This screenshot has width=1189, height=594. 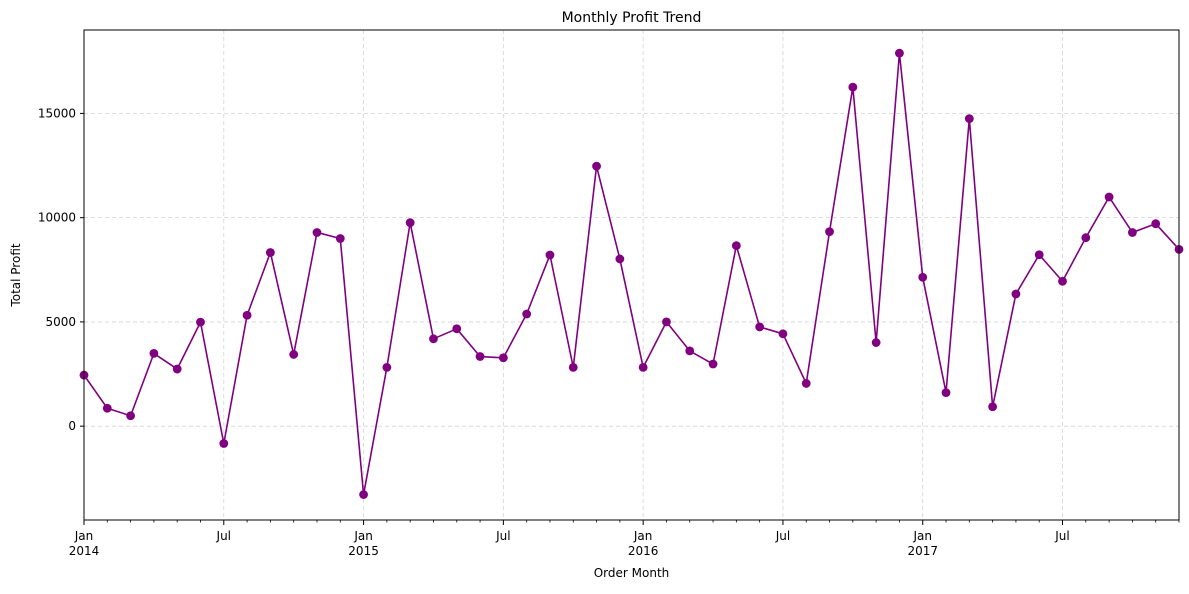 What do you see at coordinates (57, 113) in the screenshot?
I see `y-tick-label: 15000` at bounding box center [57, 113].